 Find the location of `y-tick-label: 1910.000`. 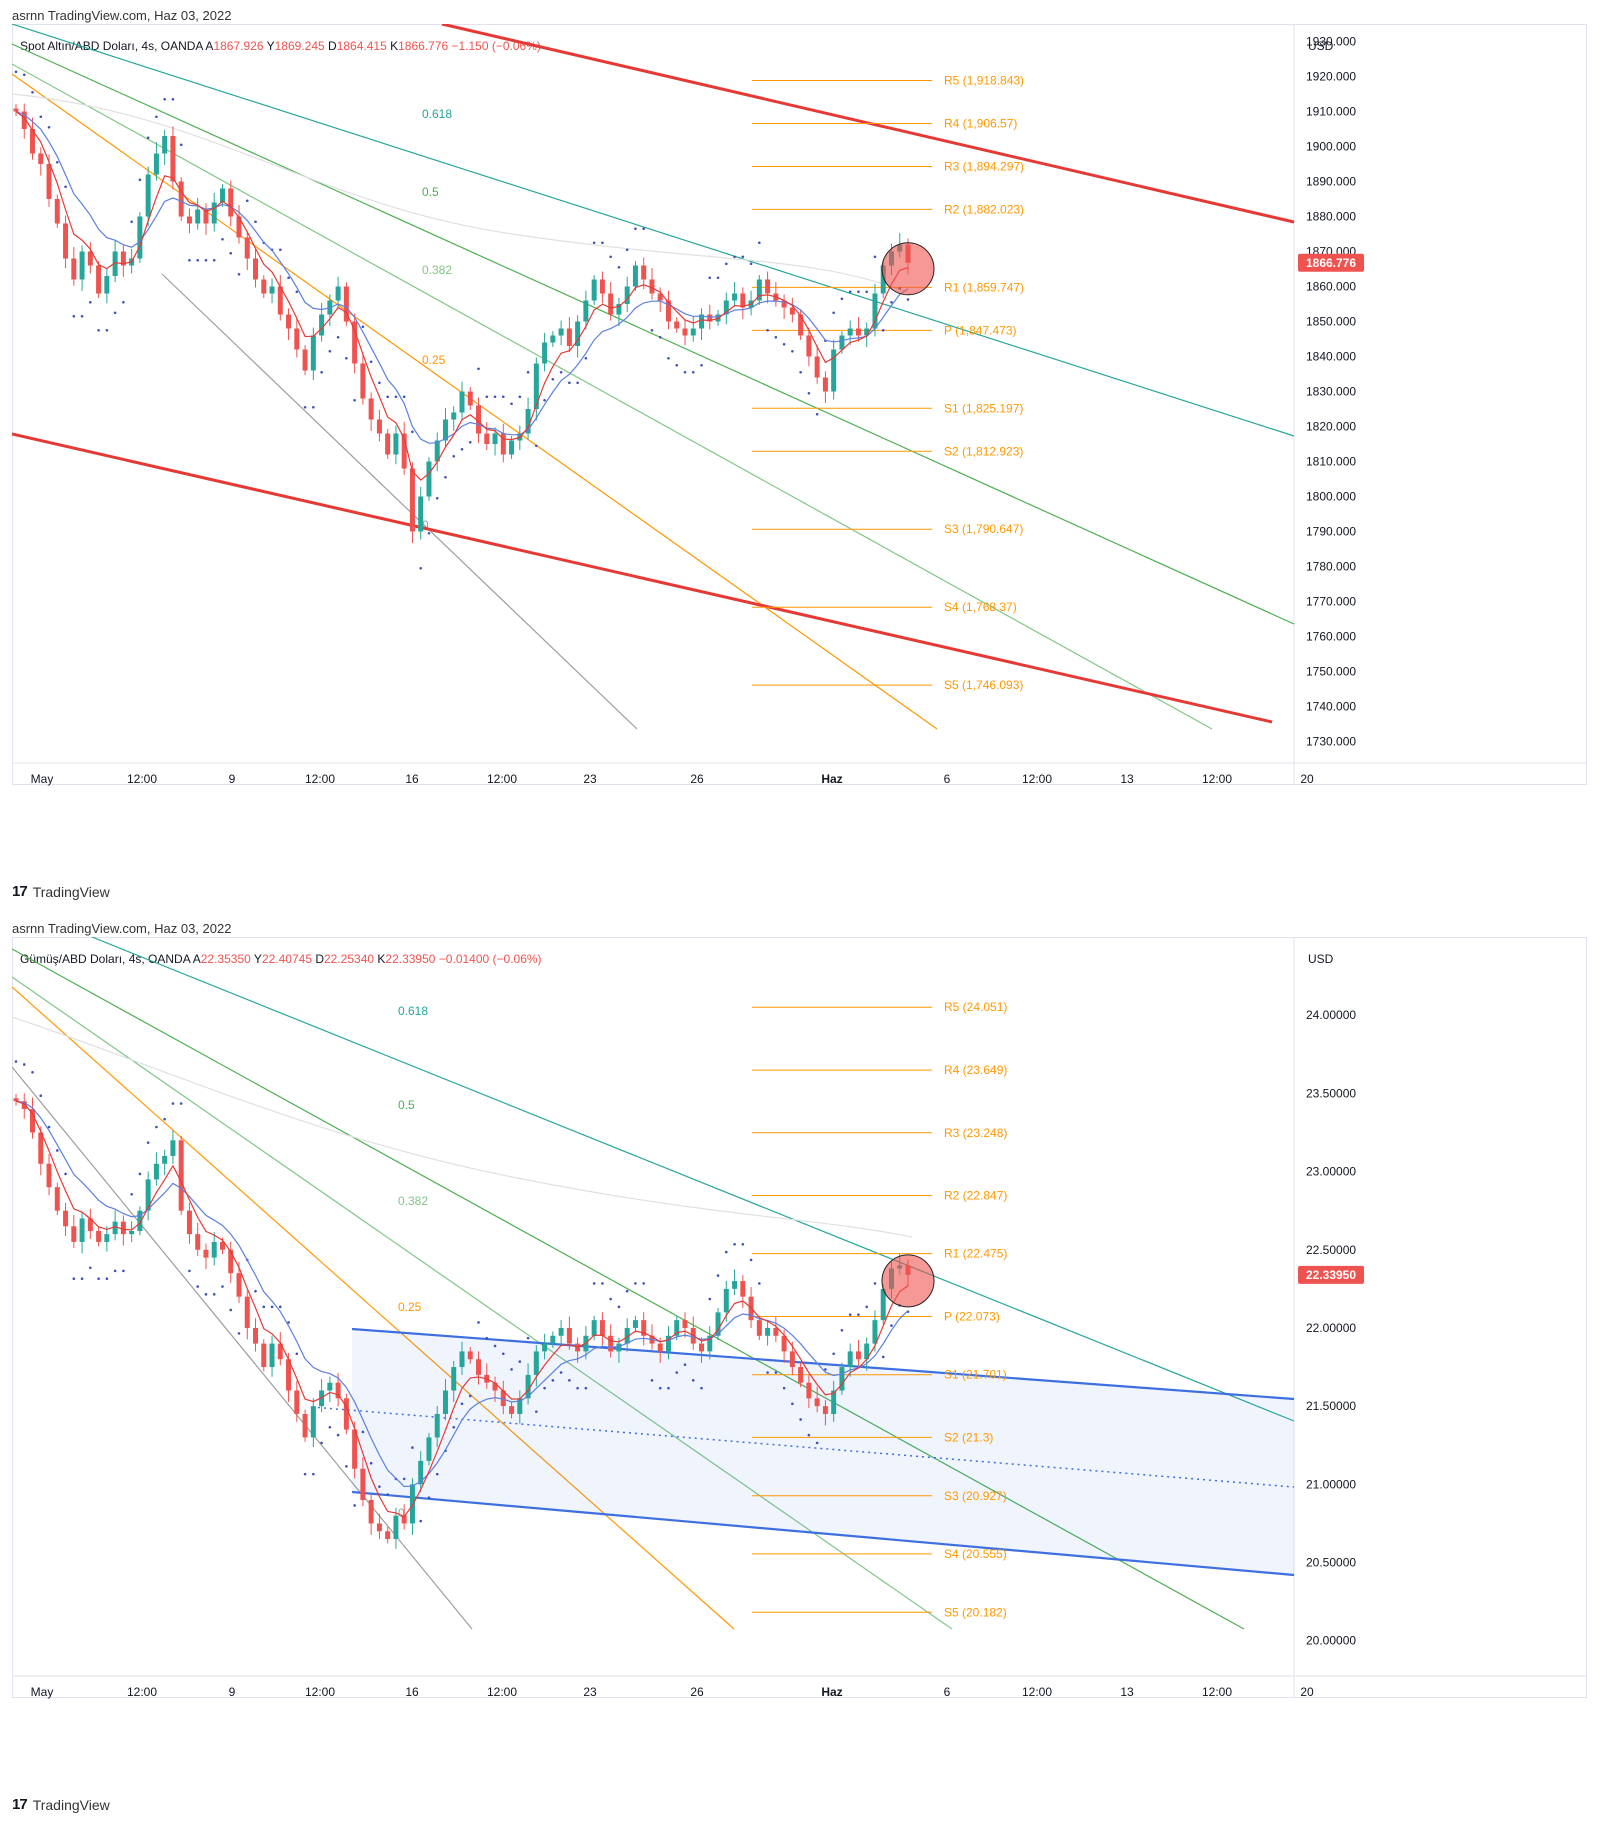

y-tick-label: 1910.000 is located at coordinates (1331, 112).